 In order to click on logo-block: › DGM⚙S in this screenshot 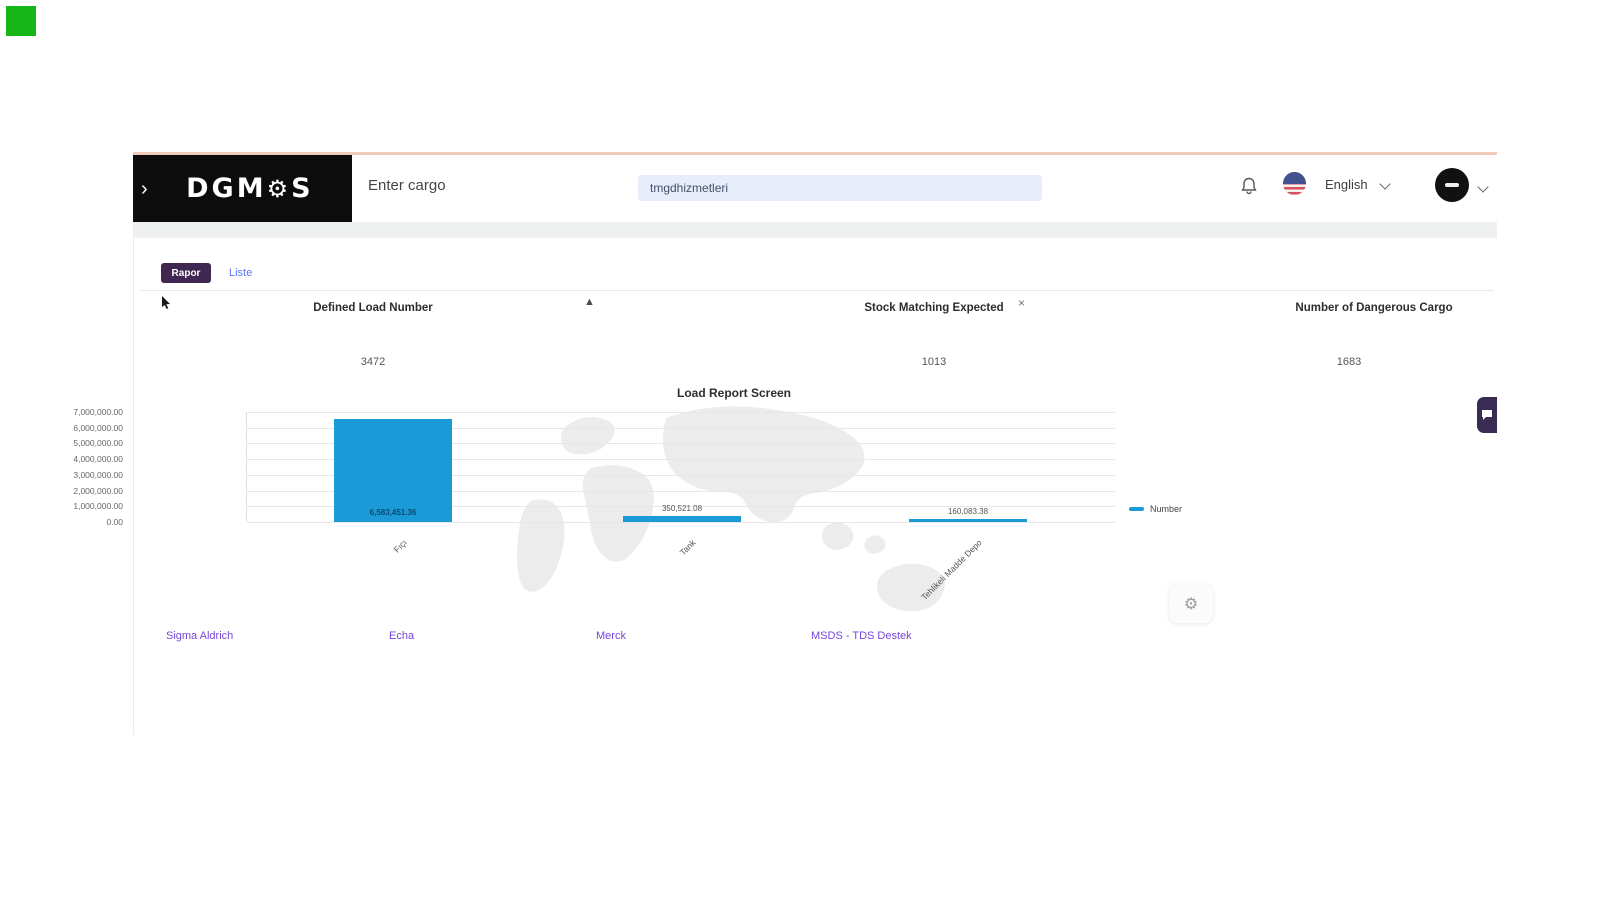, I will do `click(242, 188)`.